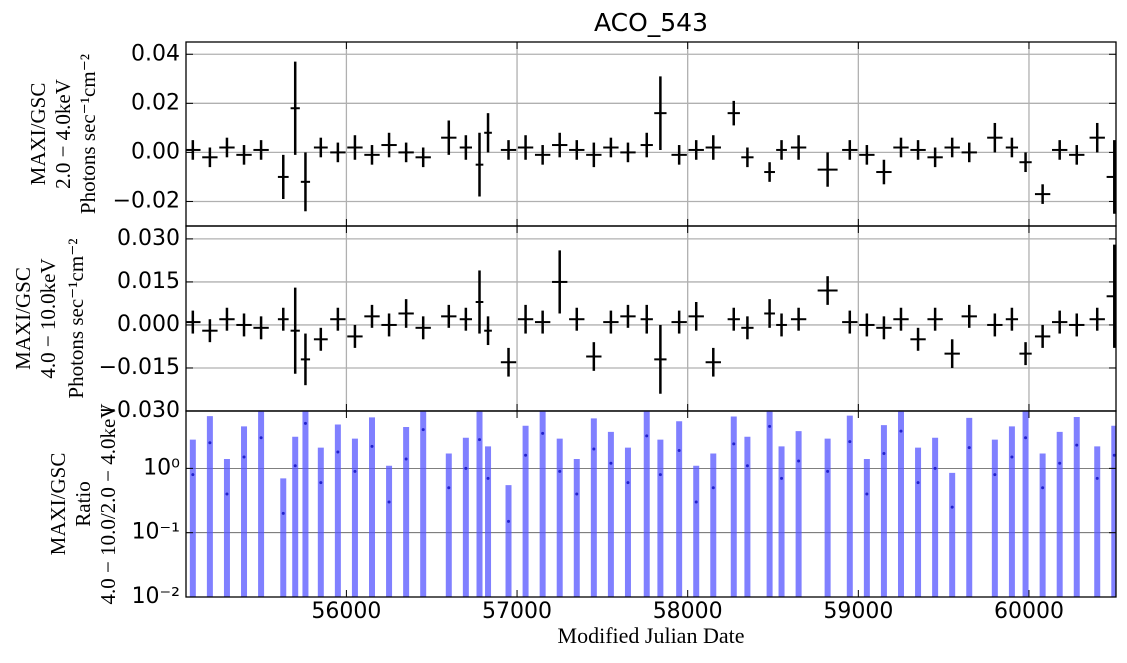 The image size is (1127, 663). Describe the element at coordinates (156, 532) in the screenshot. I see `y-tick-label: 10⁻¹` at that location.